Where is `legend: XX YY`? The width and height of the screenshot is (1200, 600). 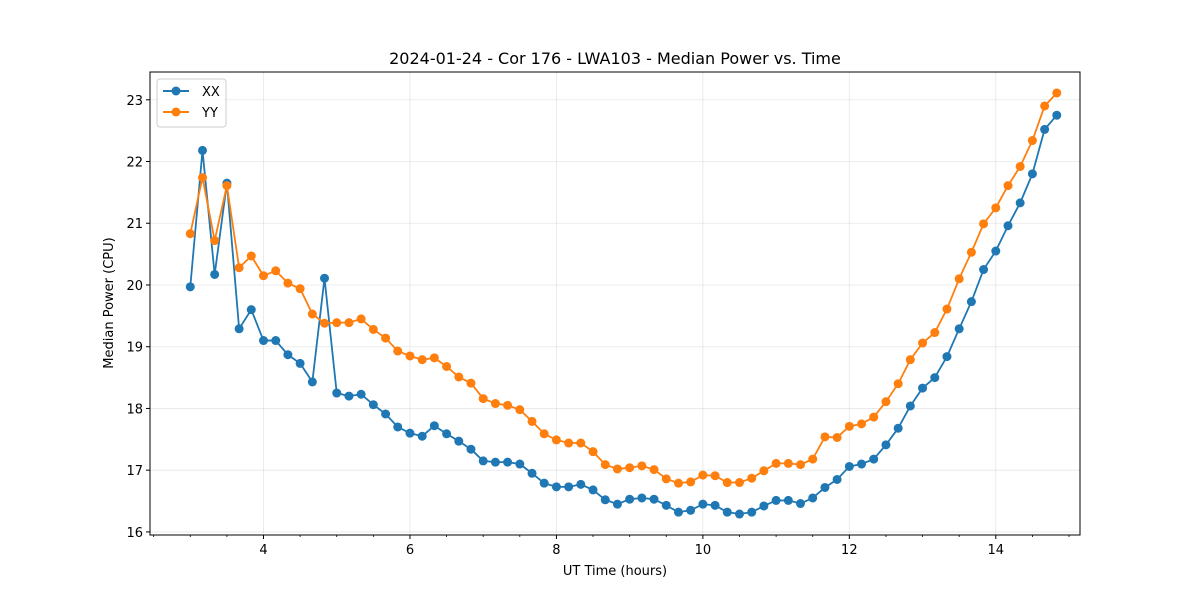
legend: XX YY is located at coordinates (191, 103).